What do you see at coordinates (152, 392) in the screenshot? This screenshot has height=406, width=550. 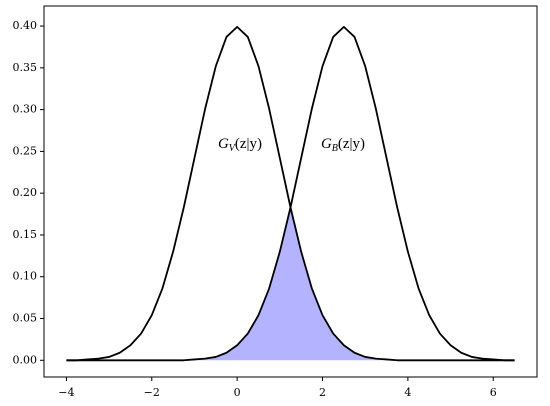 I see `x-tick-label: −2` at bounding box center [152, 392].